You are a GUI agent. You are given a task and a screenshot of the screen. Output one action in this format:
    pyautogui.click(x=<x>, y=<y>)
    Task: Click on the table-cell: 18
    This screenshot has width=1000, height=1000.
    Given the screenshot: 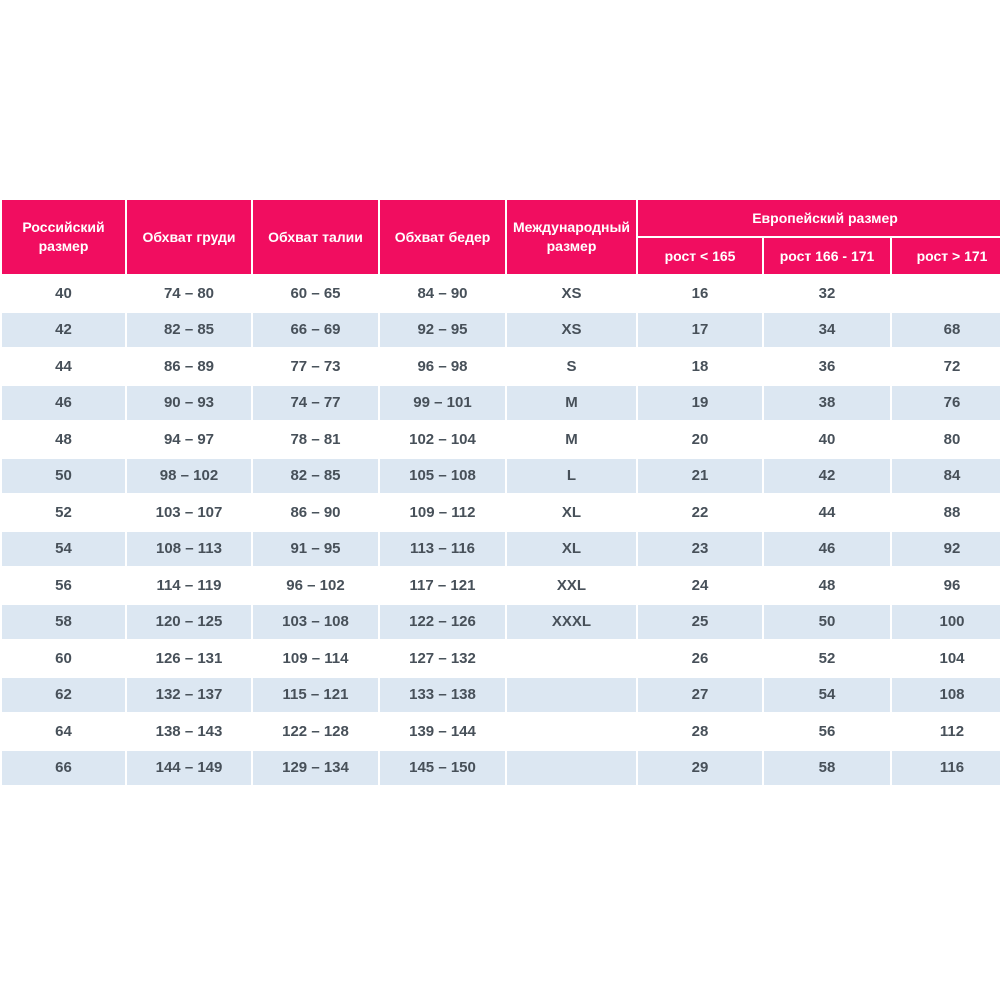 What is the action you would take?
    pyautogui.click(x=700, y=366)
    